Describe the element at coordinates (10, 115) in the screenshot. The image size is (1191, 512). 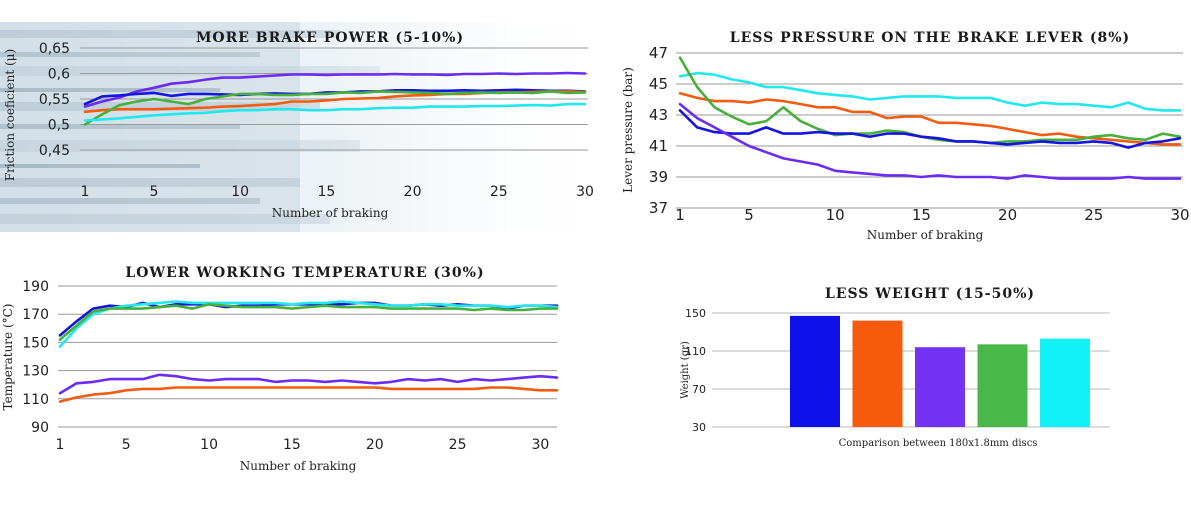
I see `y-axis-label: Friction coeficient (μ)` at that location.